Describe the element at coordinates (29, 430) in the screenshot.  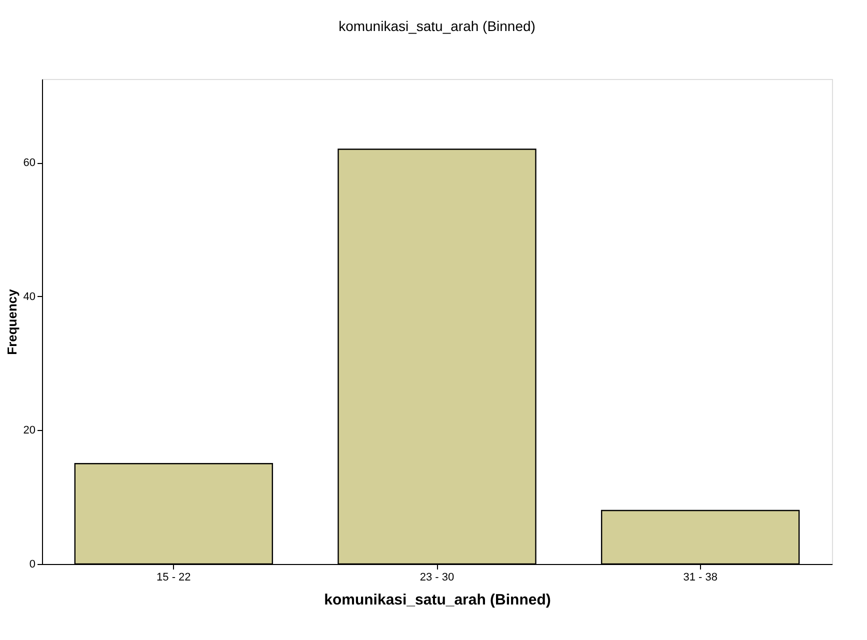
I see `y-tick-label: 20` at that location.